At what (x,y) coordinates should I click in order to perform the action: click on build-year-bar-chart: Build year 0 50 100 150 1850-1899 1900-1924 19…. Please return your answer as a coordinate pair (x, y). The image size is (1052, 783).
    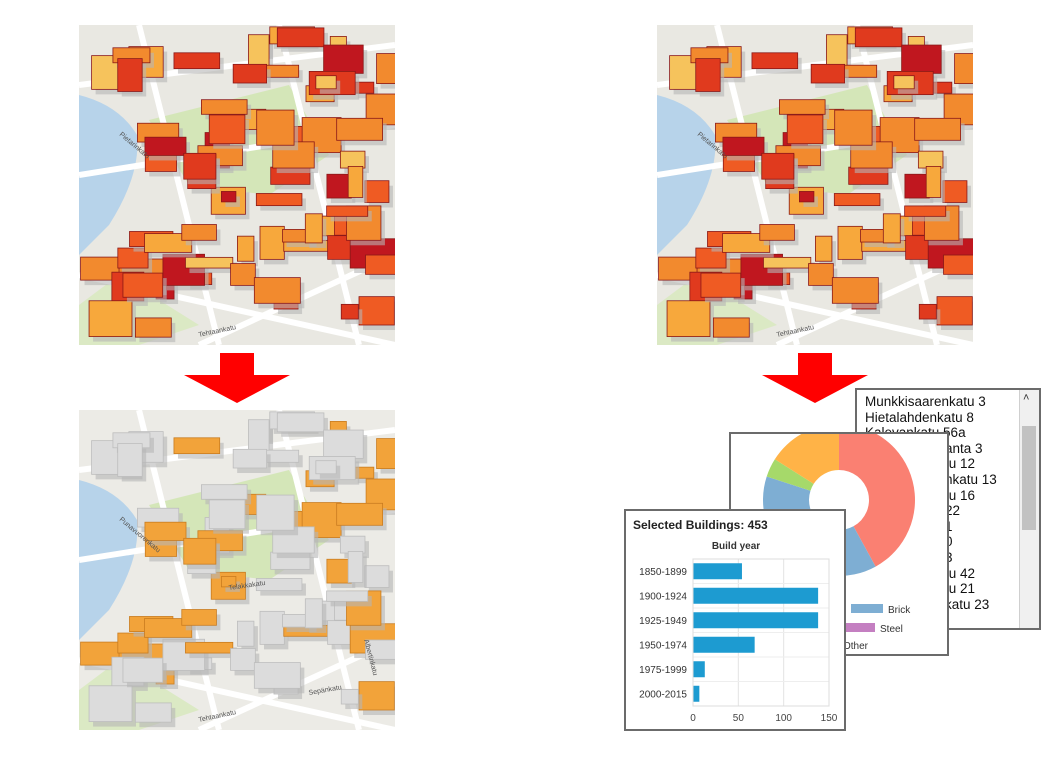
    Looking at the image, I should click on (738, 632).